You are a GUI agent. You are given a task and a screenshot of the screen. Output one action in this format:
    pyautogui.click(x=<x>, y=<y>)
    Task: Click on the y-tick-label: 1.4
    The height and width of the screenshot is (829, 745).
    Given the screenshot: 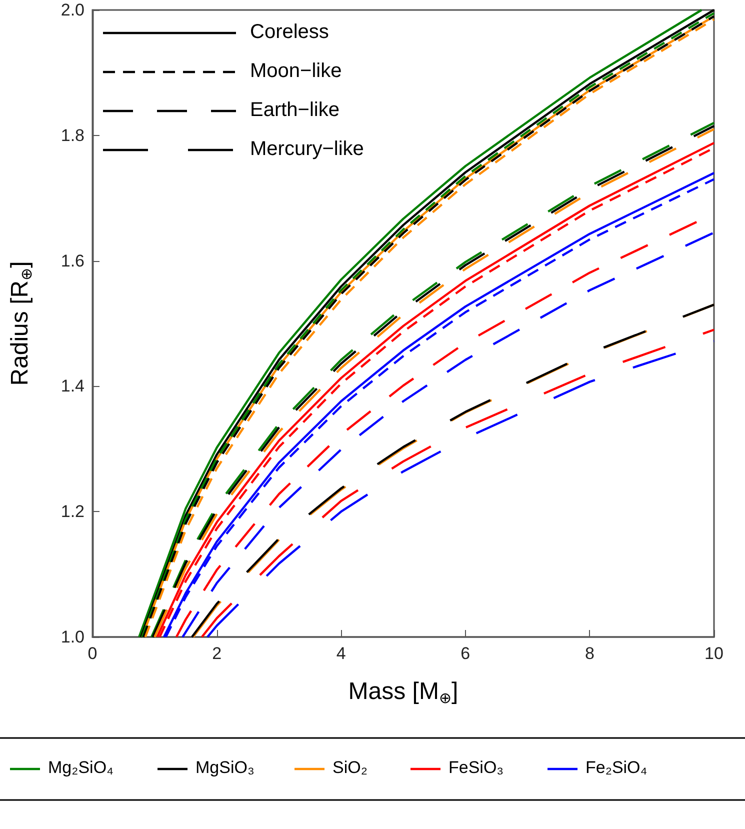 What is the action you would take?
    pyautogui.click(x=72, y=386)
    